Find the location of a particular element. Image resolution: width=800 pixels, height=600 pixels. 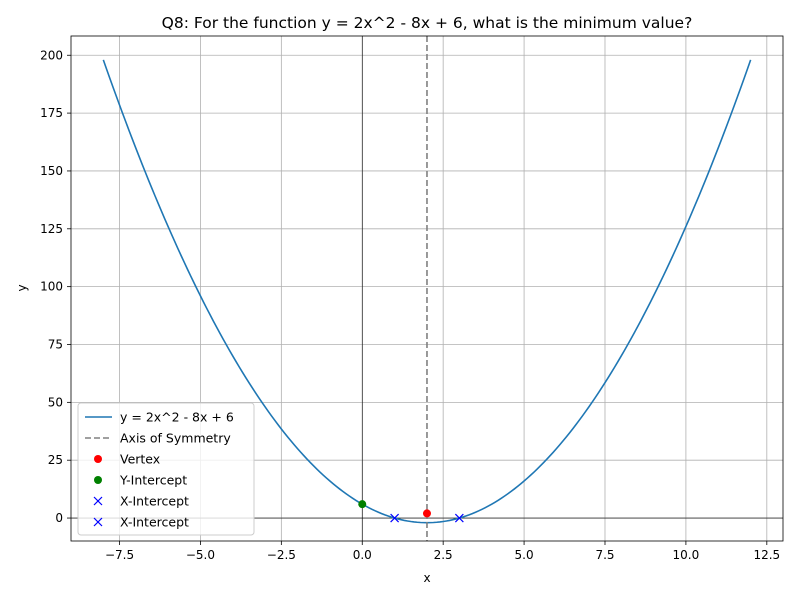

x-tick-label: −7.5 is located at coordinates (119, 555).